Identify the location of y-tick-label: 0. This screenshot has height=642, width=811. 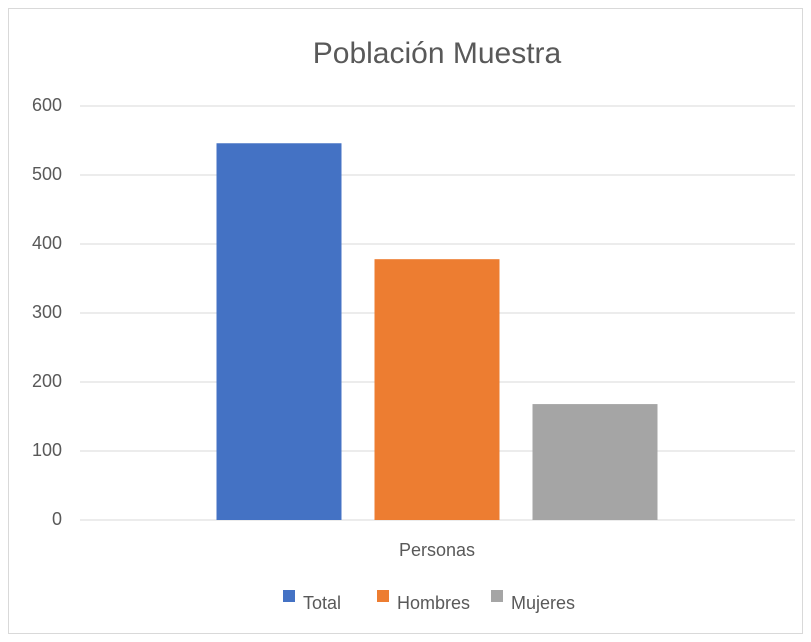
(57, 519).